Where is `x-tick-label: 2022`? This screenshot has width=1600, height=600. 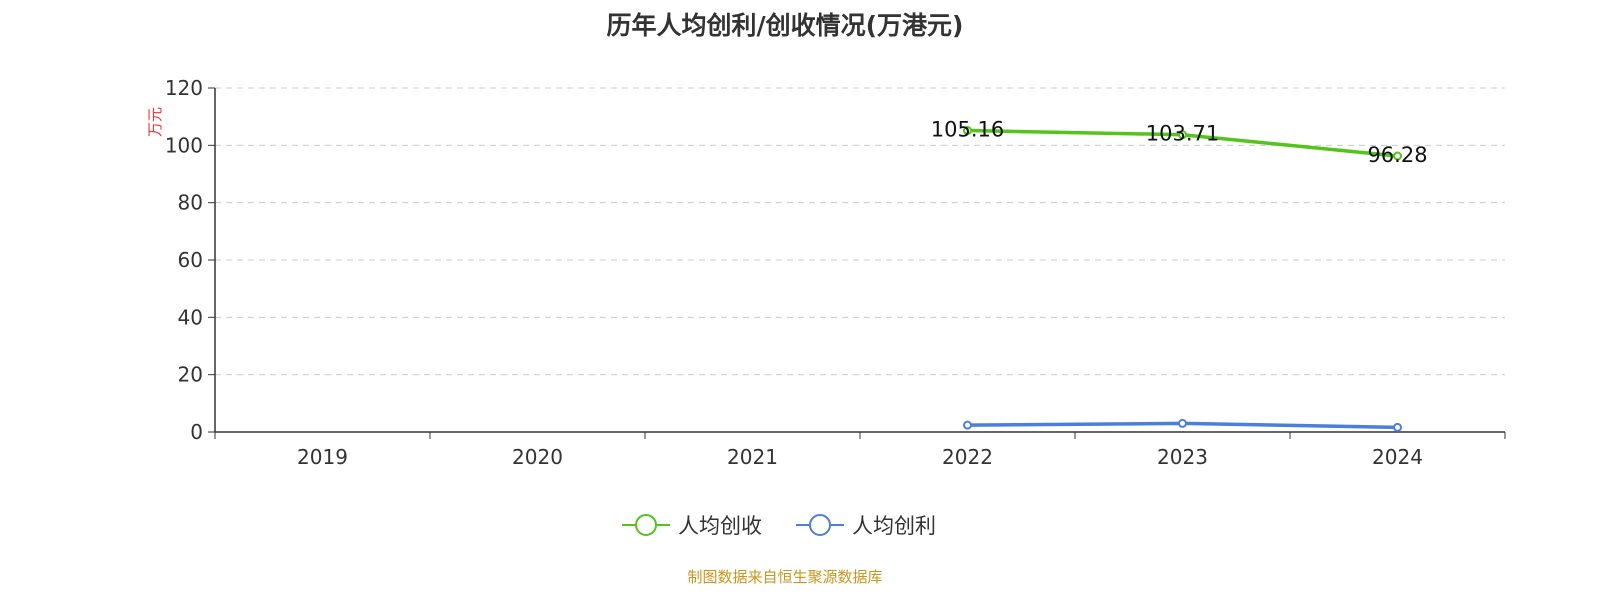
x-tick-label: 2022 is located at coordinates (967, 457).